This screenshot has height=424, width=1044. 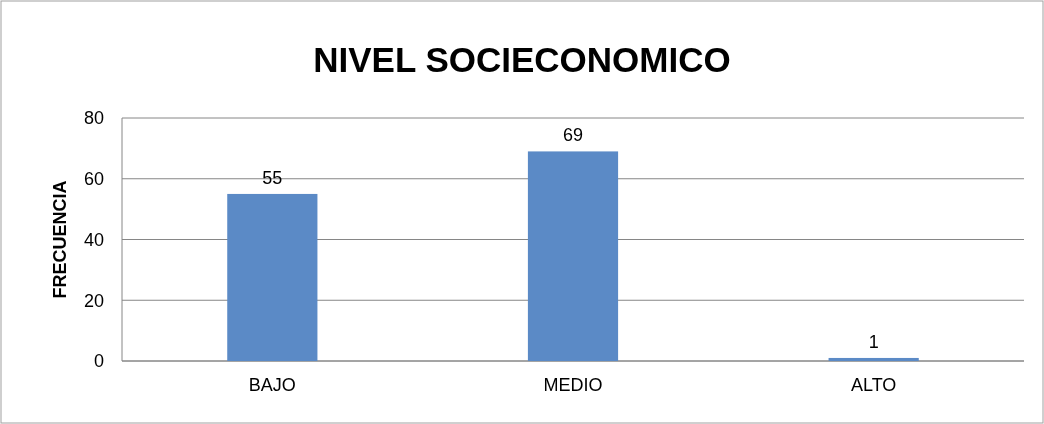 What do you see at coordinates (93, 300) in the screenshot?
I see `y-tick-label: 20` at bounding box center [93, 300].